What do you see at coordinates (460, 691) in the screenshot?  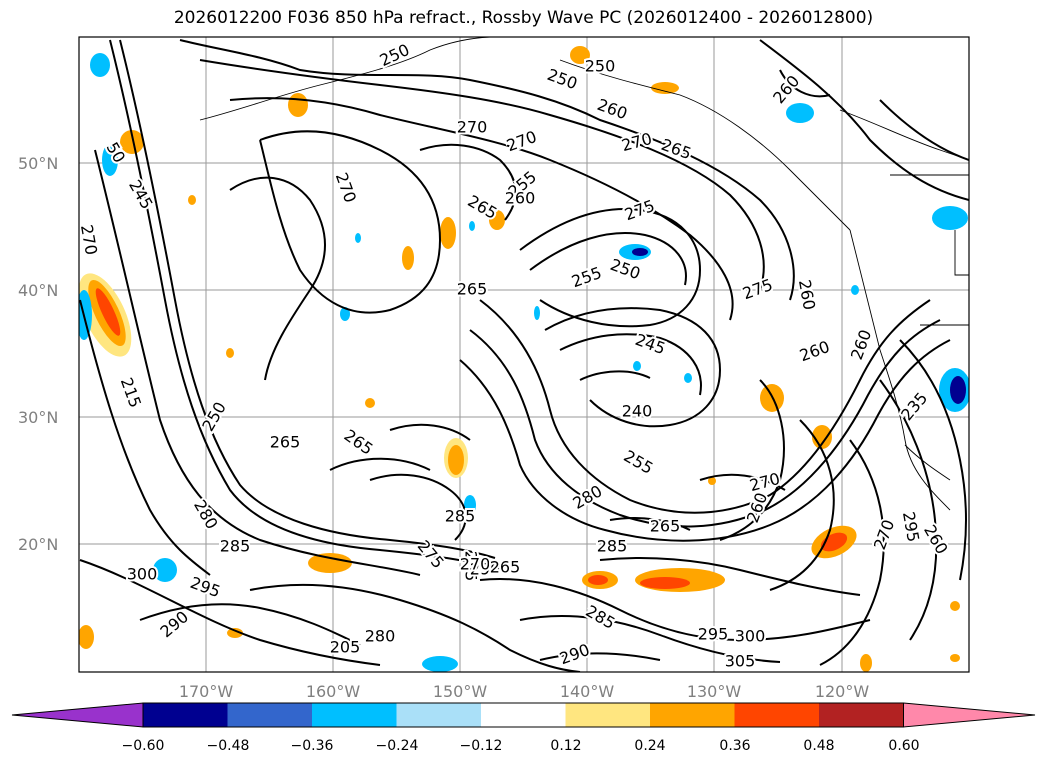 I see `lon-label: 150°W` at bounding box center [460, 691].